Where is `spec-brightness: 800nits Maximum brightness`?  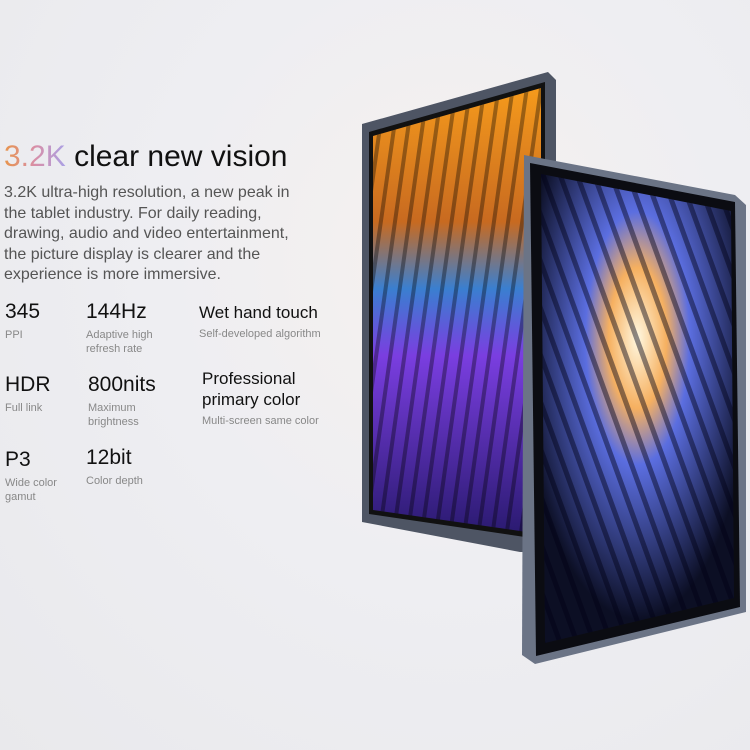 spec-brightness: 800nits Maximum brightness is located at coordinates (123, 401).